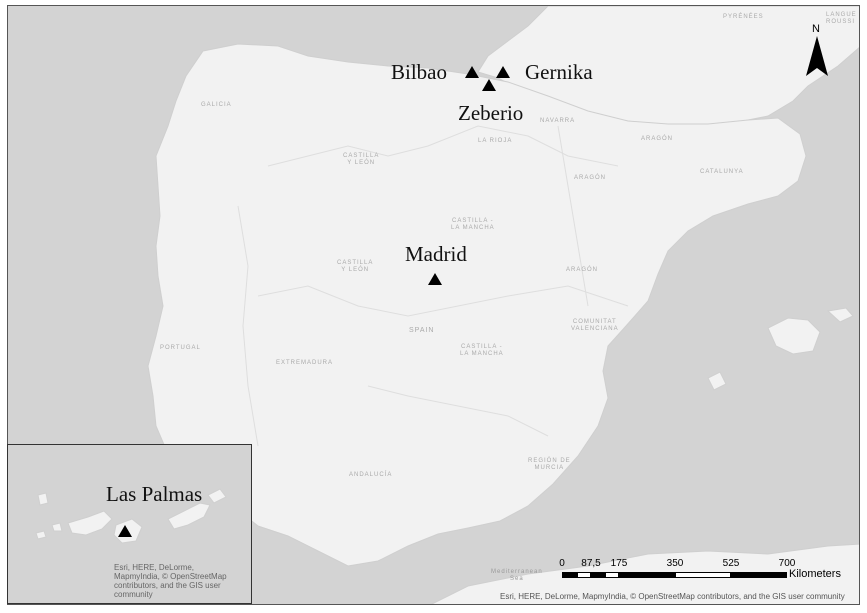 The width and height of the screenshot is (867, 613). Describe the element at coordinates (559, 72) in the screenshot. I see `place-label-gernika: Gernika` at that location.